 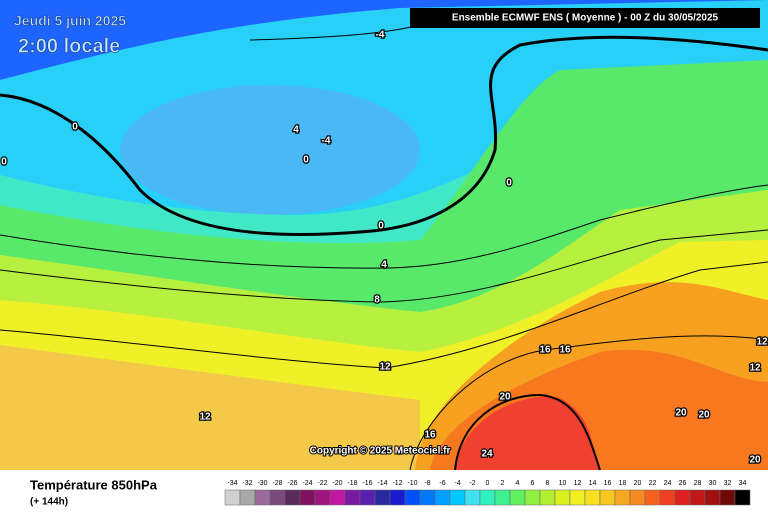 I want to click on legend-label: 30, so click(x=713, y=483).